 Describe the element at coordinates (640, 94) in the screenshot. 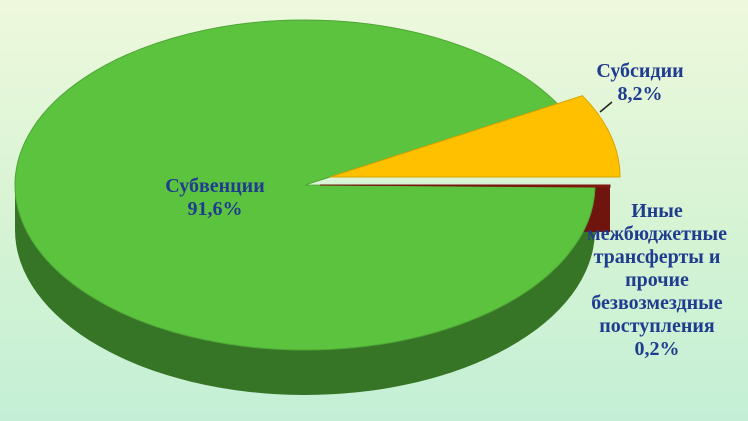

I see `value-label: 8,2%` at that location.